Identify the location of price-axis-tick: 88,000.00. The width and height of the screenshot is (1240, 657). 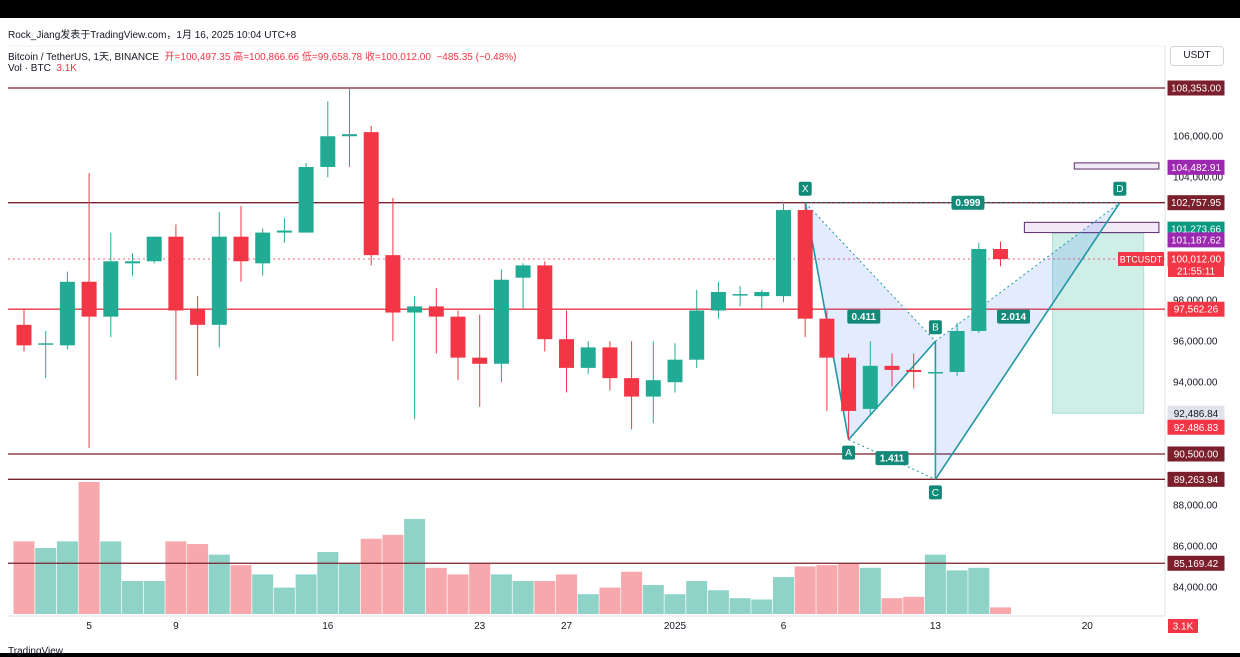
(1195, 506).